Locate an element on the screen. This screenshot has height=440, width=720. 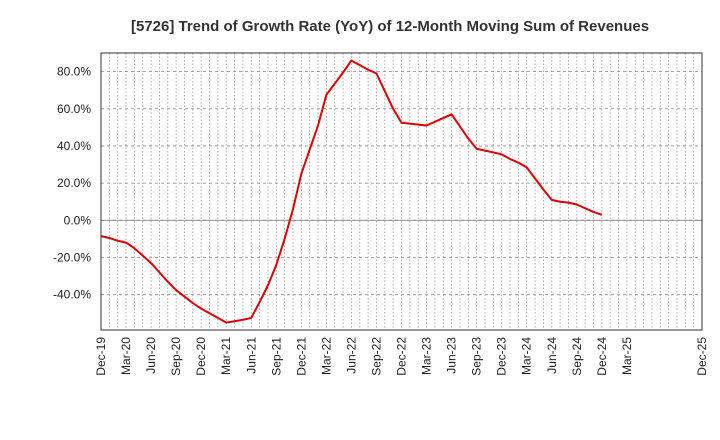
y-tick-label: 40.0% is located at coordinates (74, 146).